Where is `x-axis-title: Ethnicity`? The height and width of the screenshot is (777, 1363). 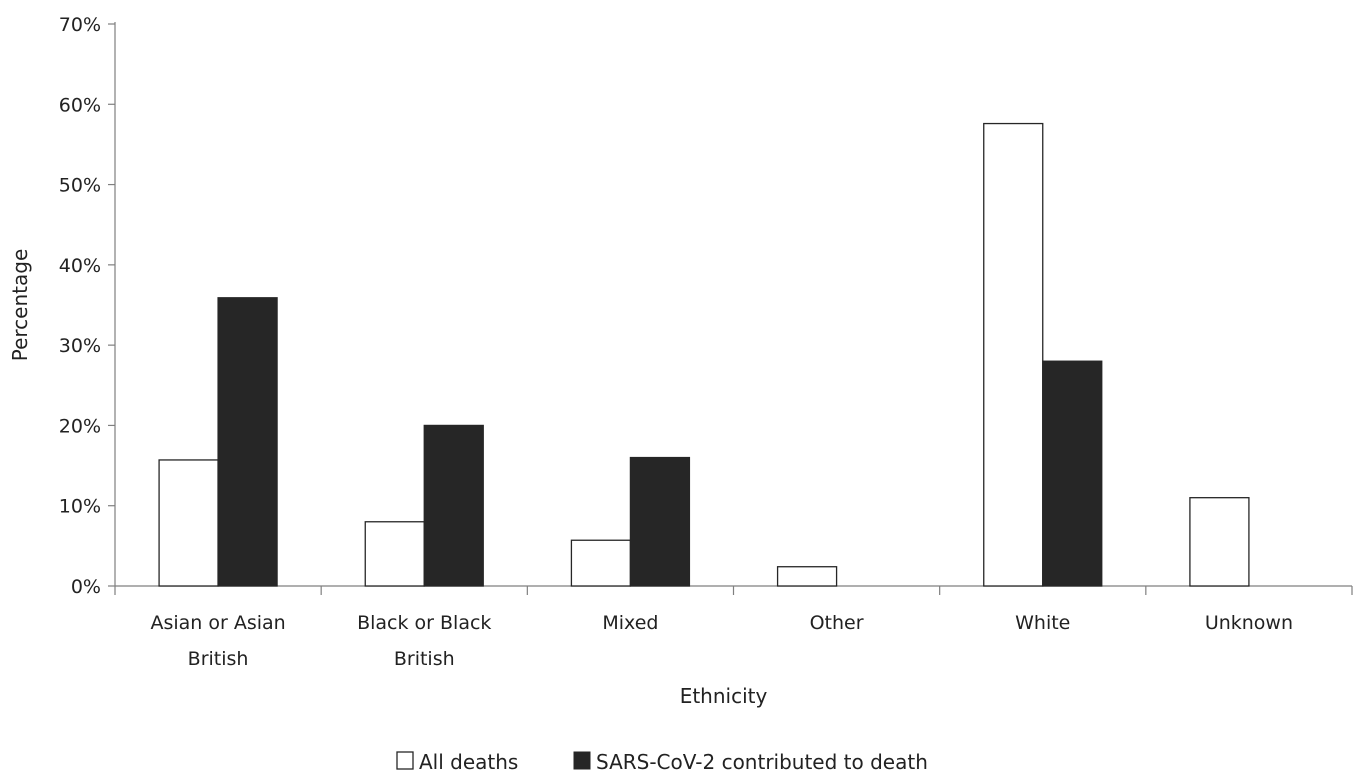
x-axis-title: Ethnicity is located at coordinates (724, 696).